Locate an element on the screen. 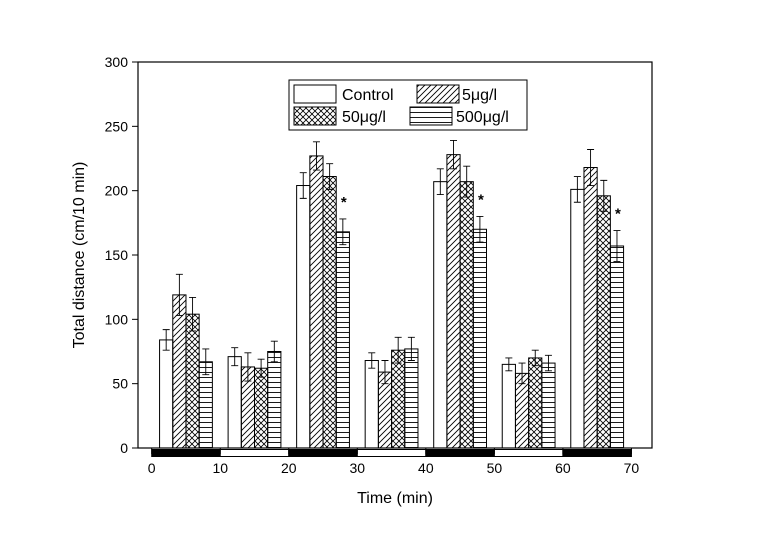 The image size is (775, 538). legend-label-control: Control is located at coordinates (368, 95).